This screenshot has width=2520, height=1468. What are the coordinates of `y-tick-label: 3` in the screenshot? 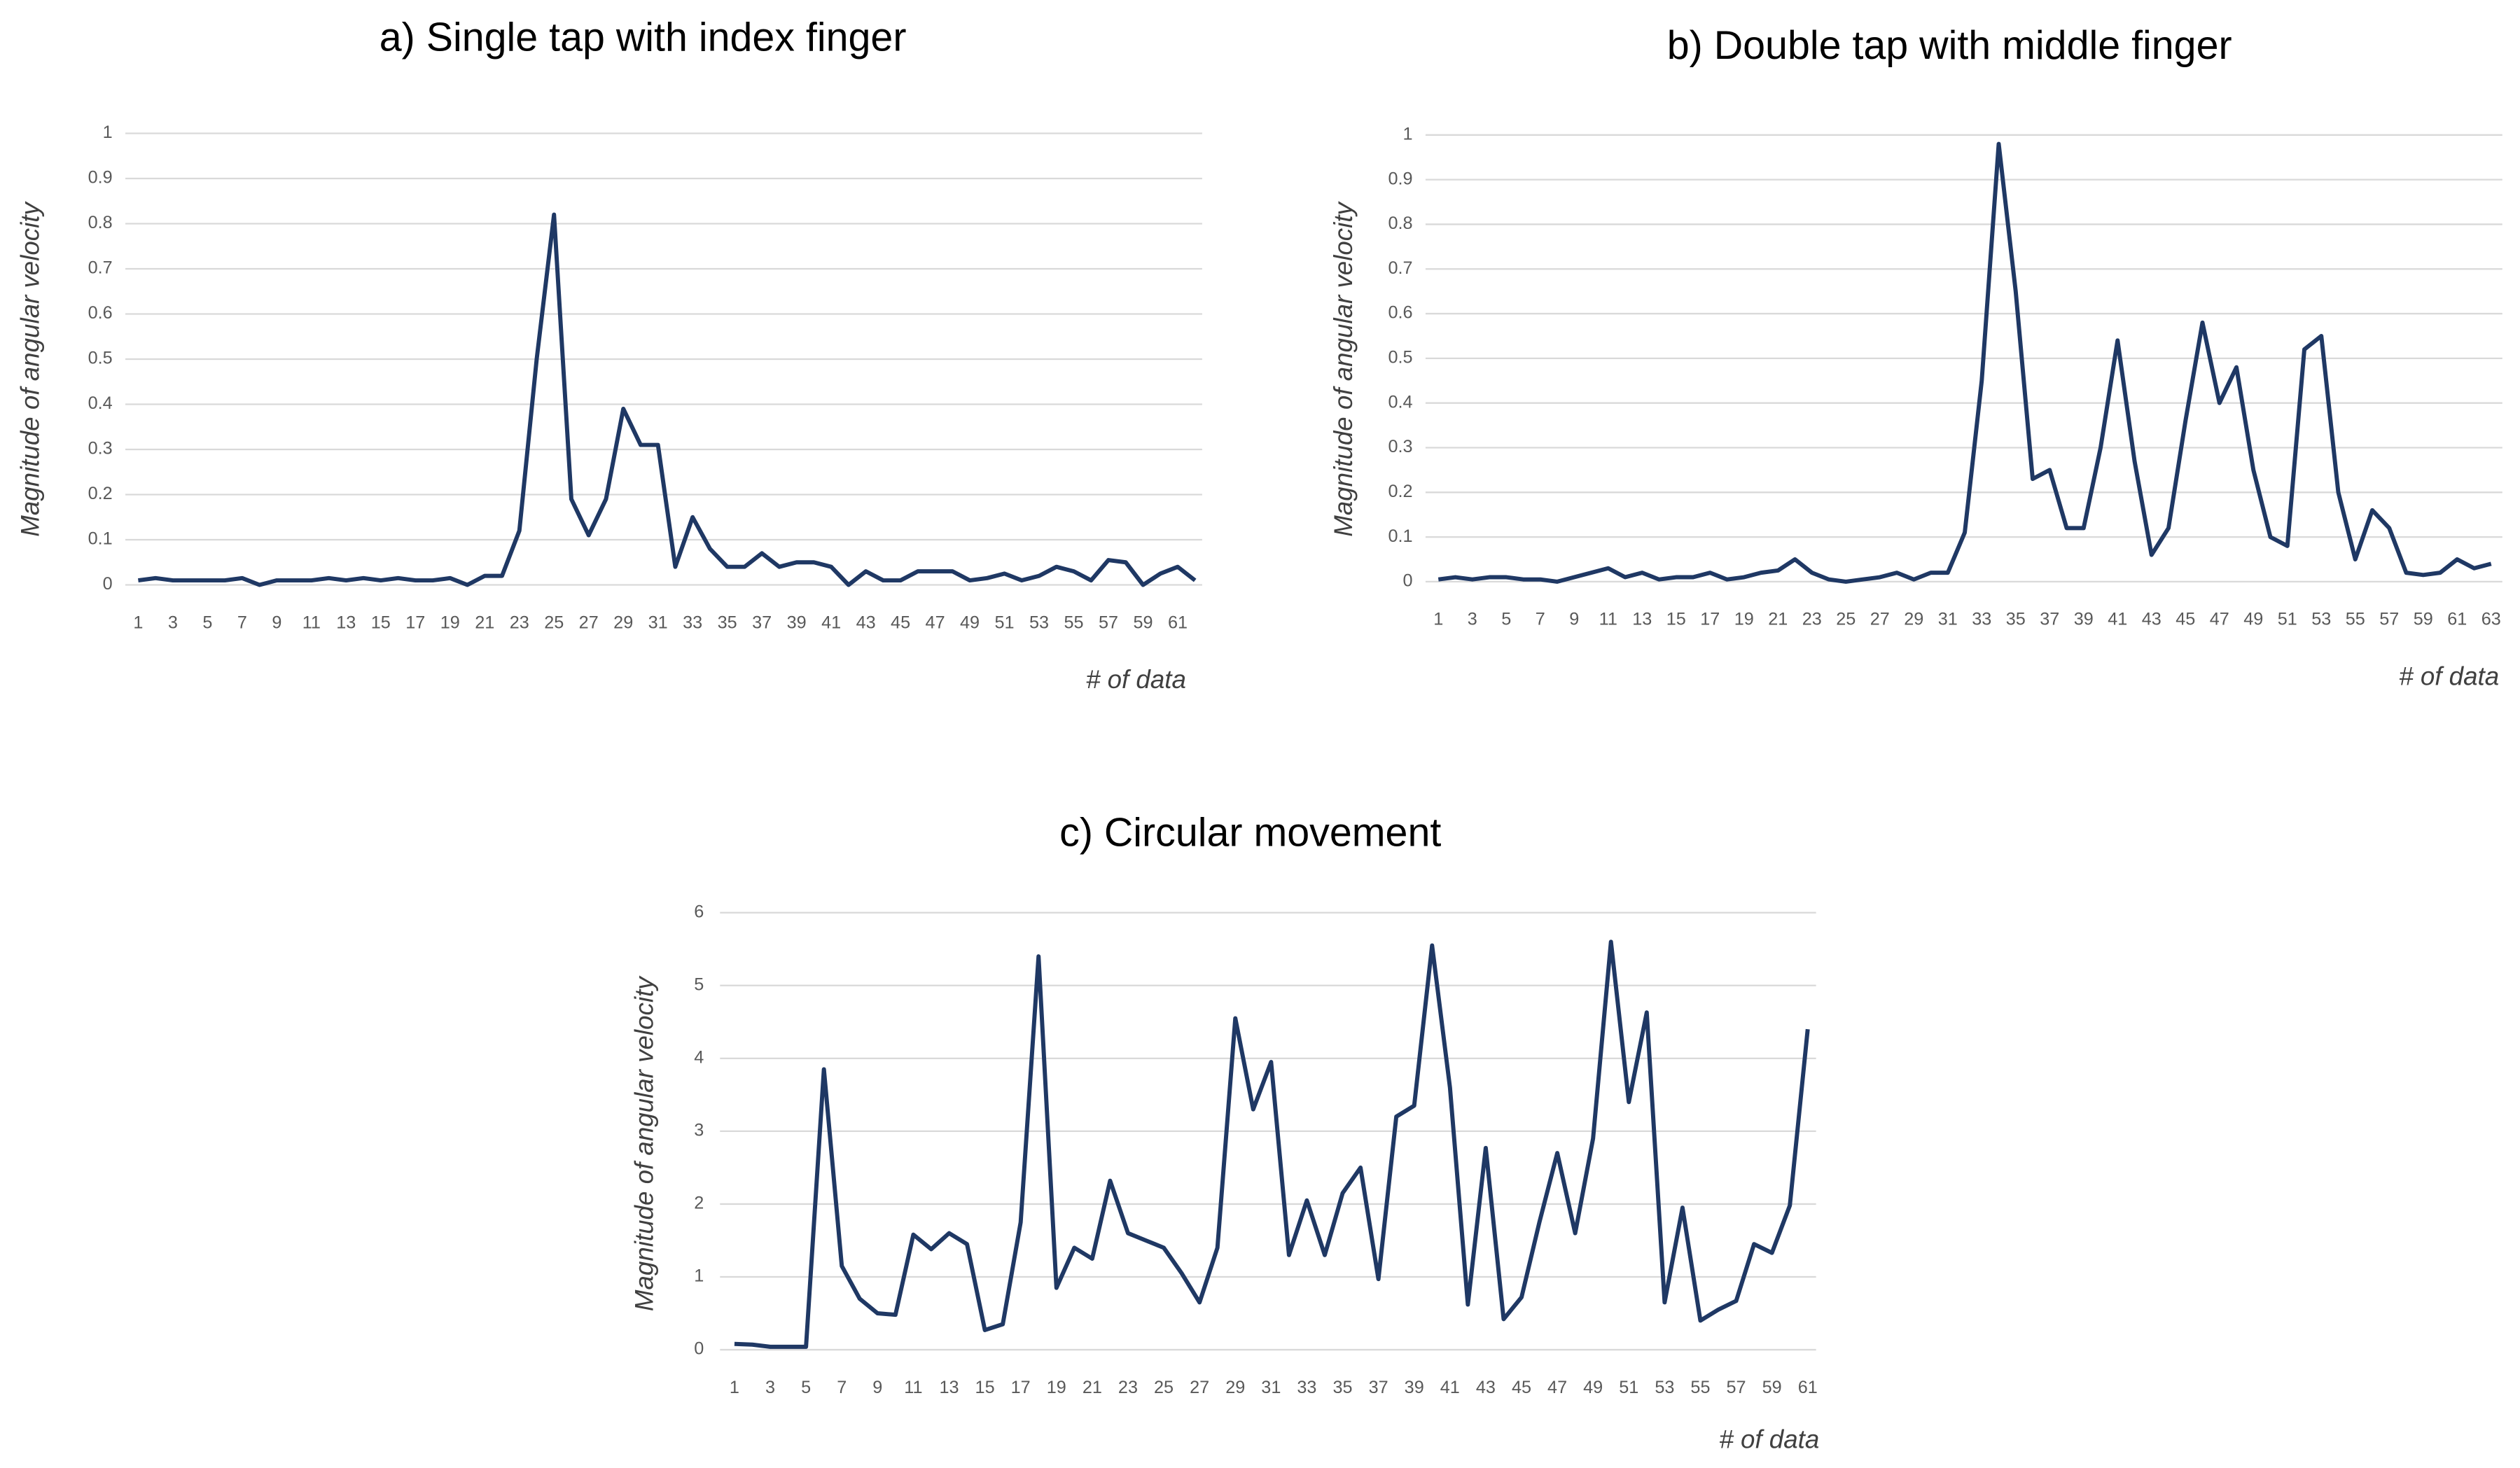 It's located at (699, 1130).